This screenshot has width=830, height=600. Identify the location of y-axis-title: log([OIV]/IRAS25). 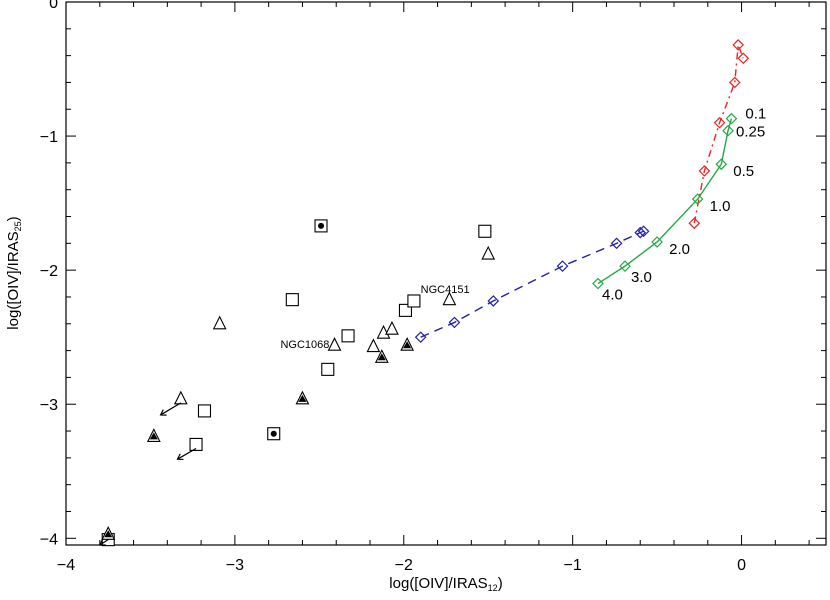
(14, 272).